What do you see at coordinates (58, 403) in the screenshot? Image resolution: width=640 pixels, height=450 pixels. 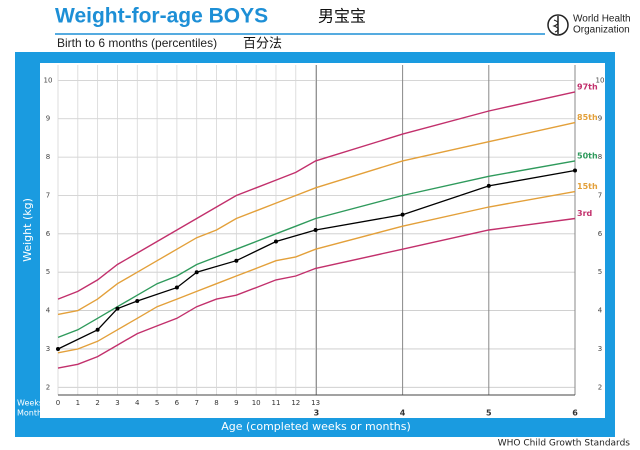 I see `week-tick-label: 0` at bounding box center [58, 403].